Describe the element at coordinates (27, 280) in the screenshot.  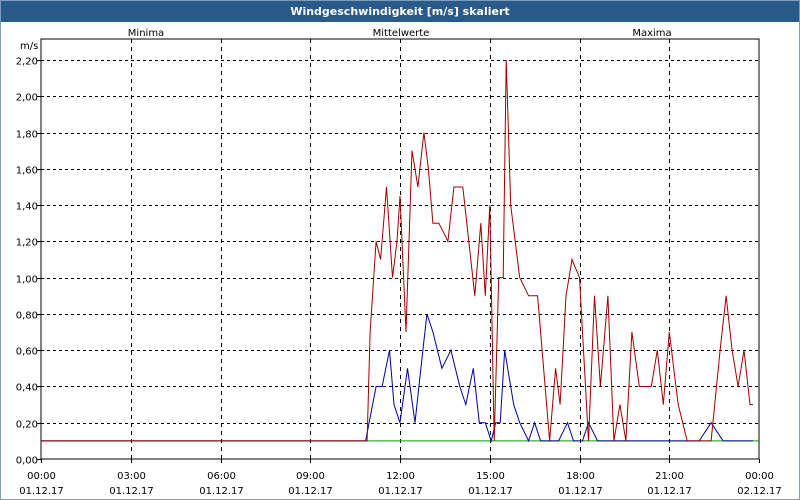
I see `y-tick-label: 1,00` at that location.